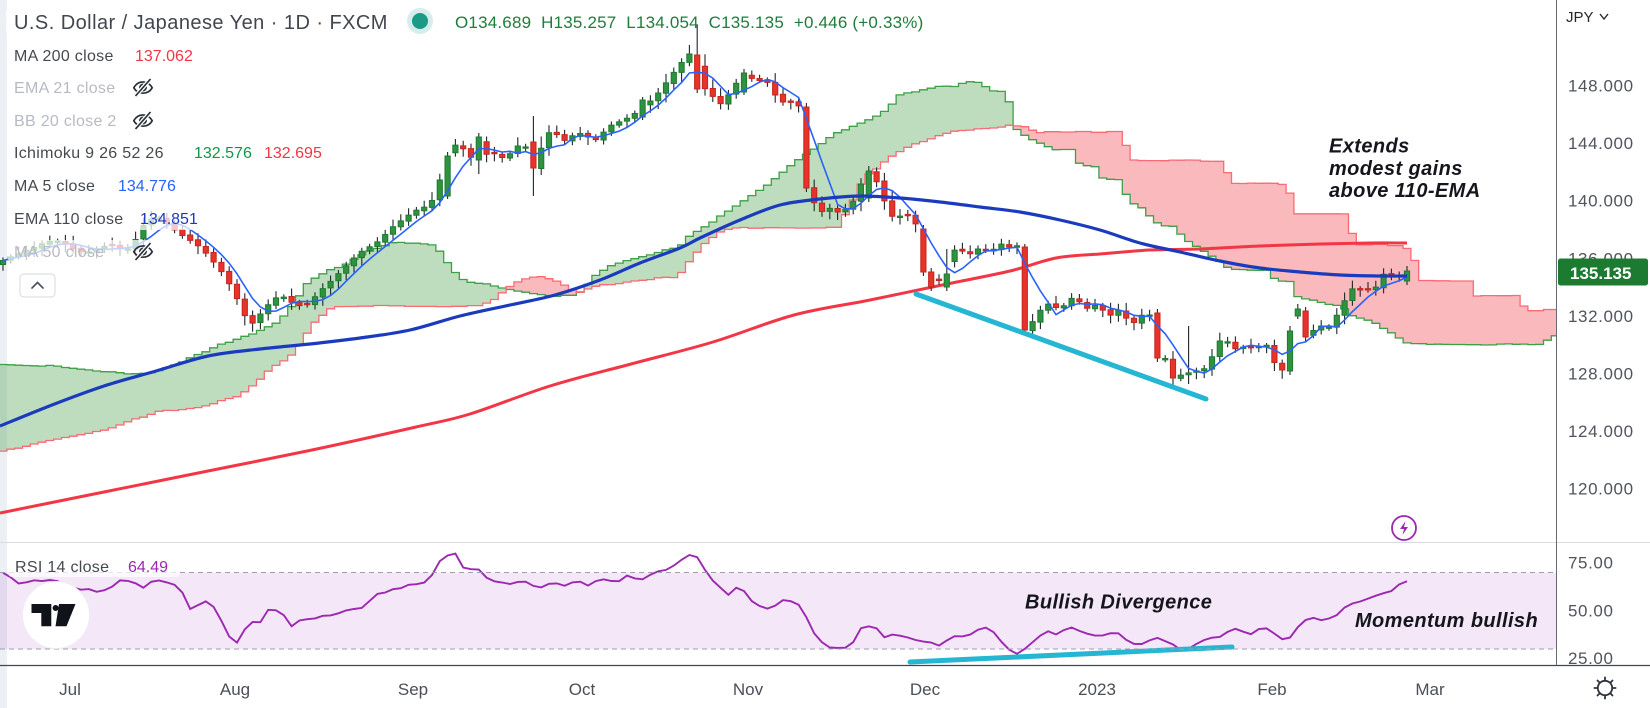 This screenshot has height=708, width=1650. Describe the element at coordinates (1601, 86) in the screenshot. I see `svg-text: 148.000` at that location.